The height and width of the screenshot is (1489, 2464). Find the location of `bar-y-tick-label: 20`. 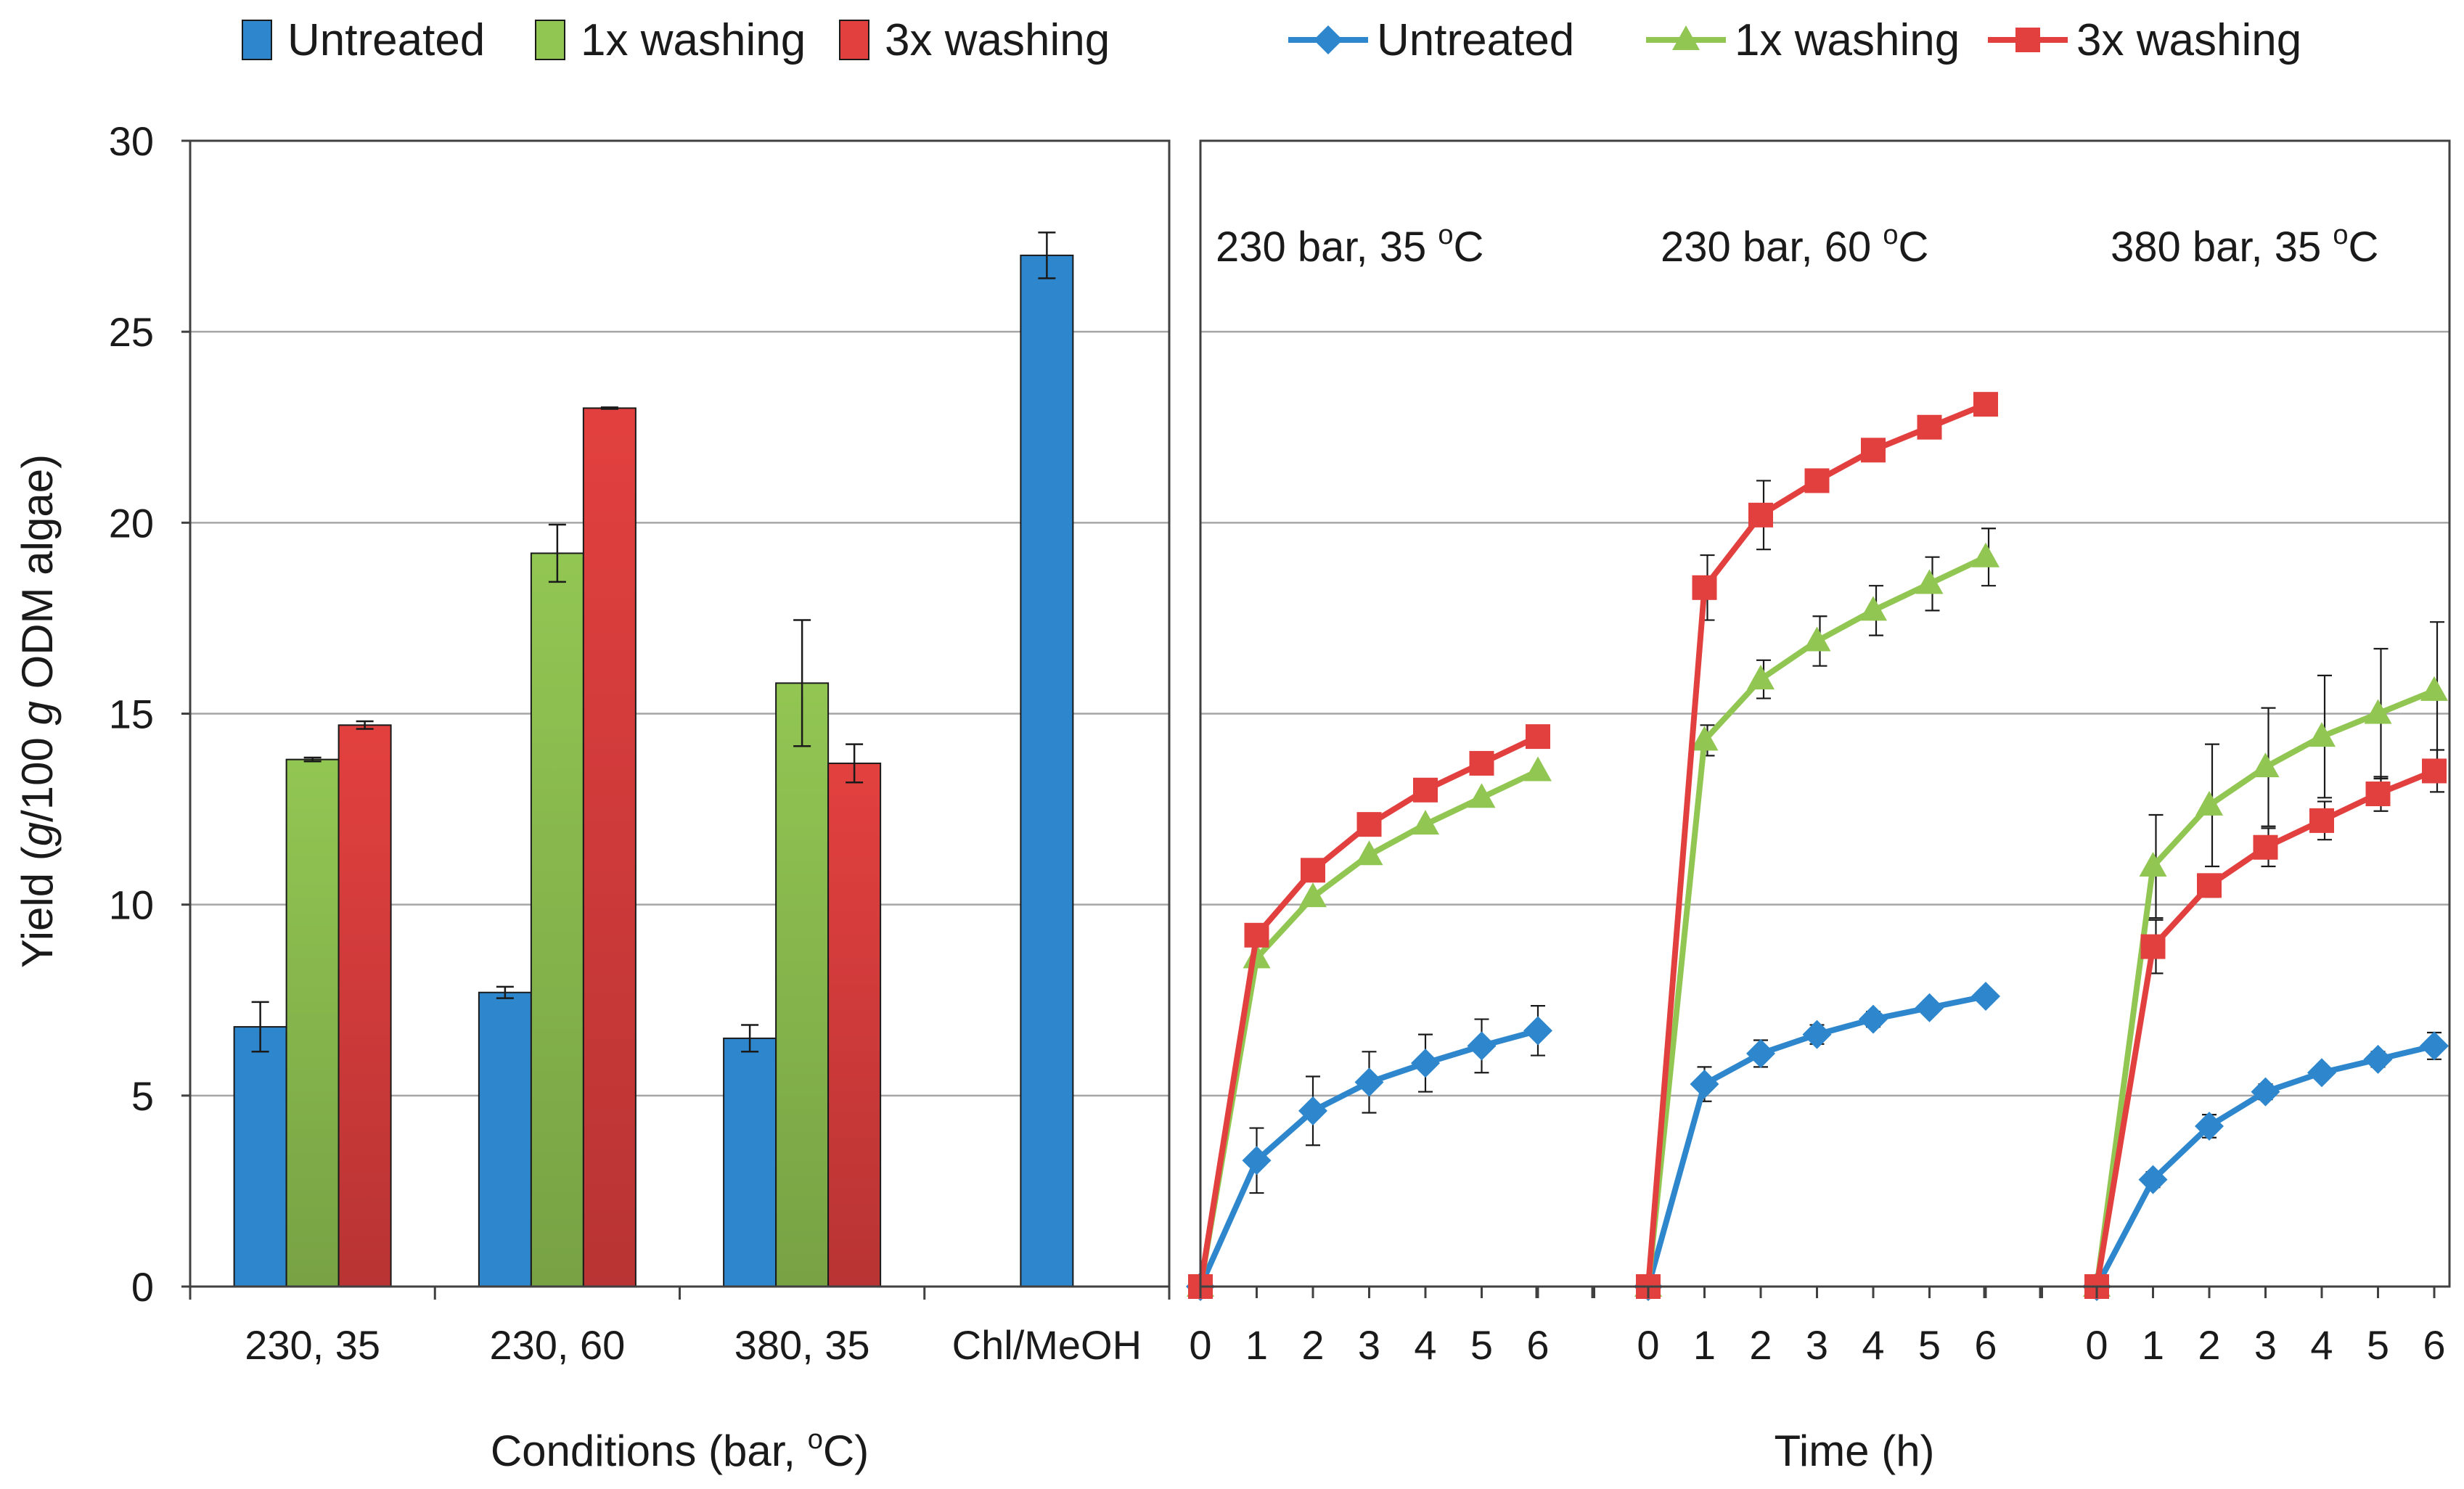

bar-y-tick-label: 20 is located at coordinates (131, 523).